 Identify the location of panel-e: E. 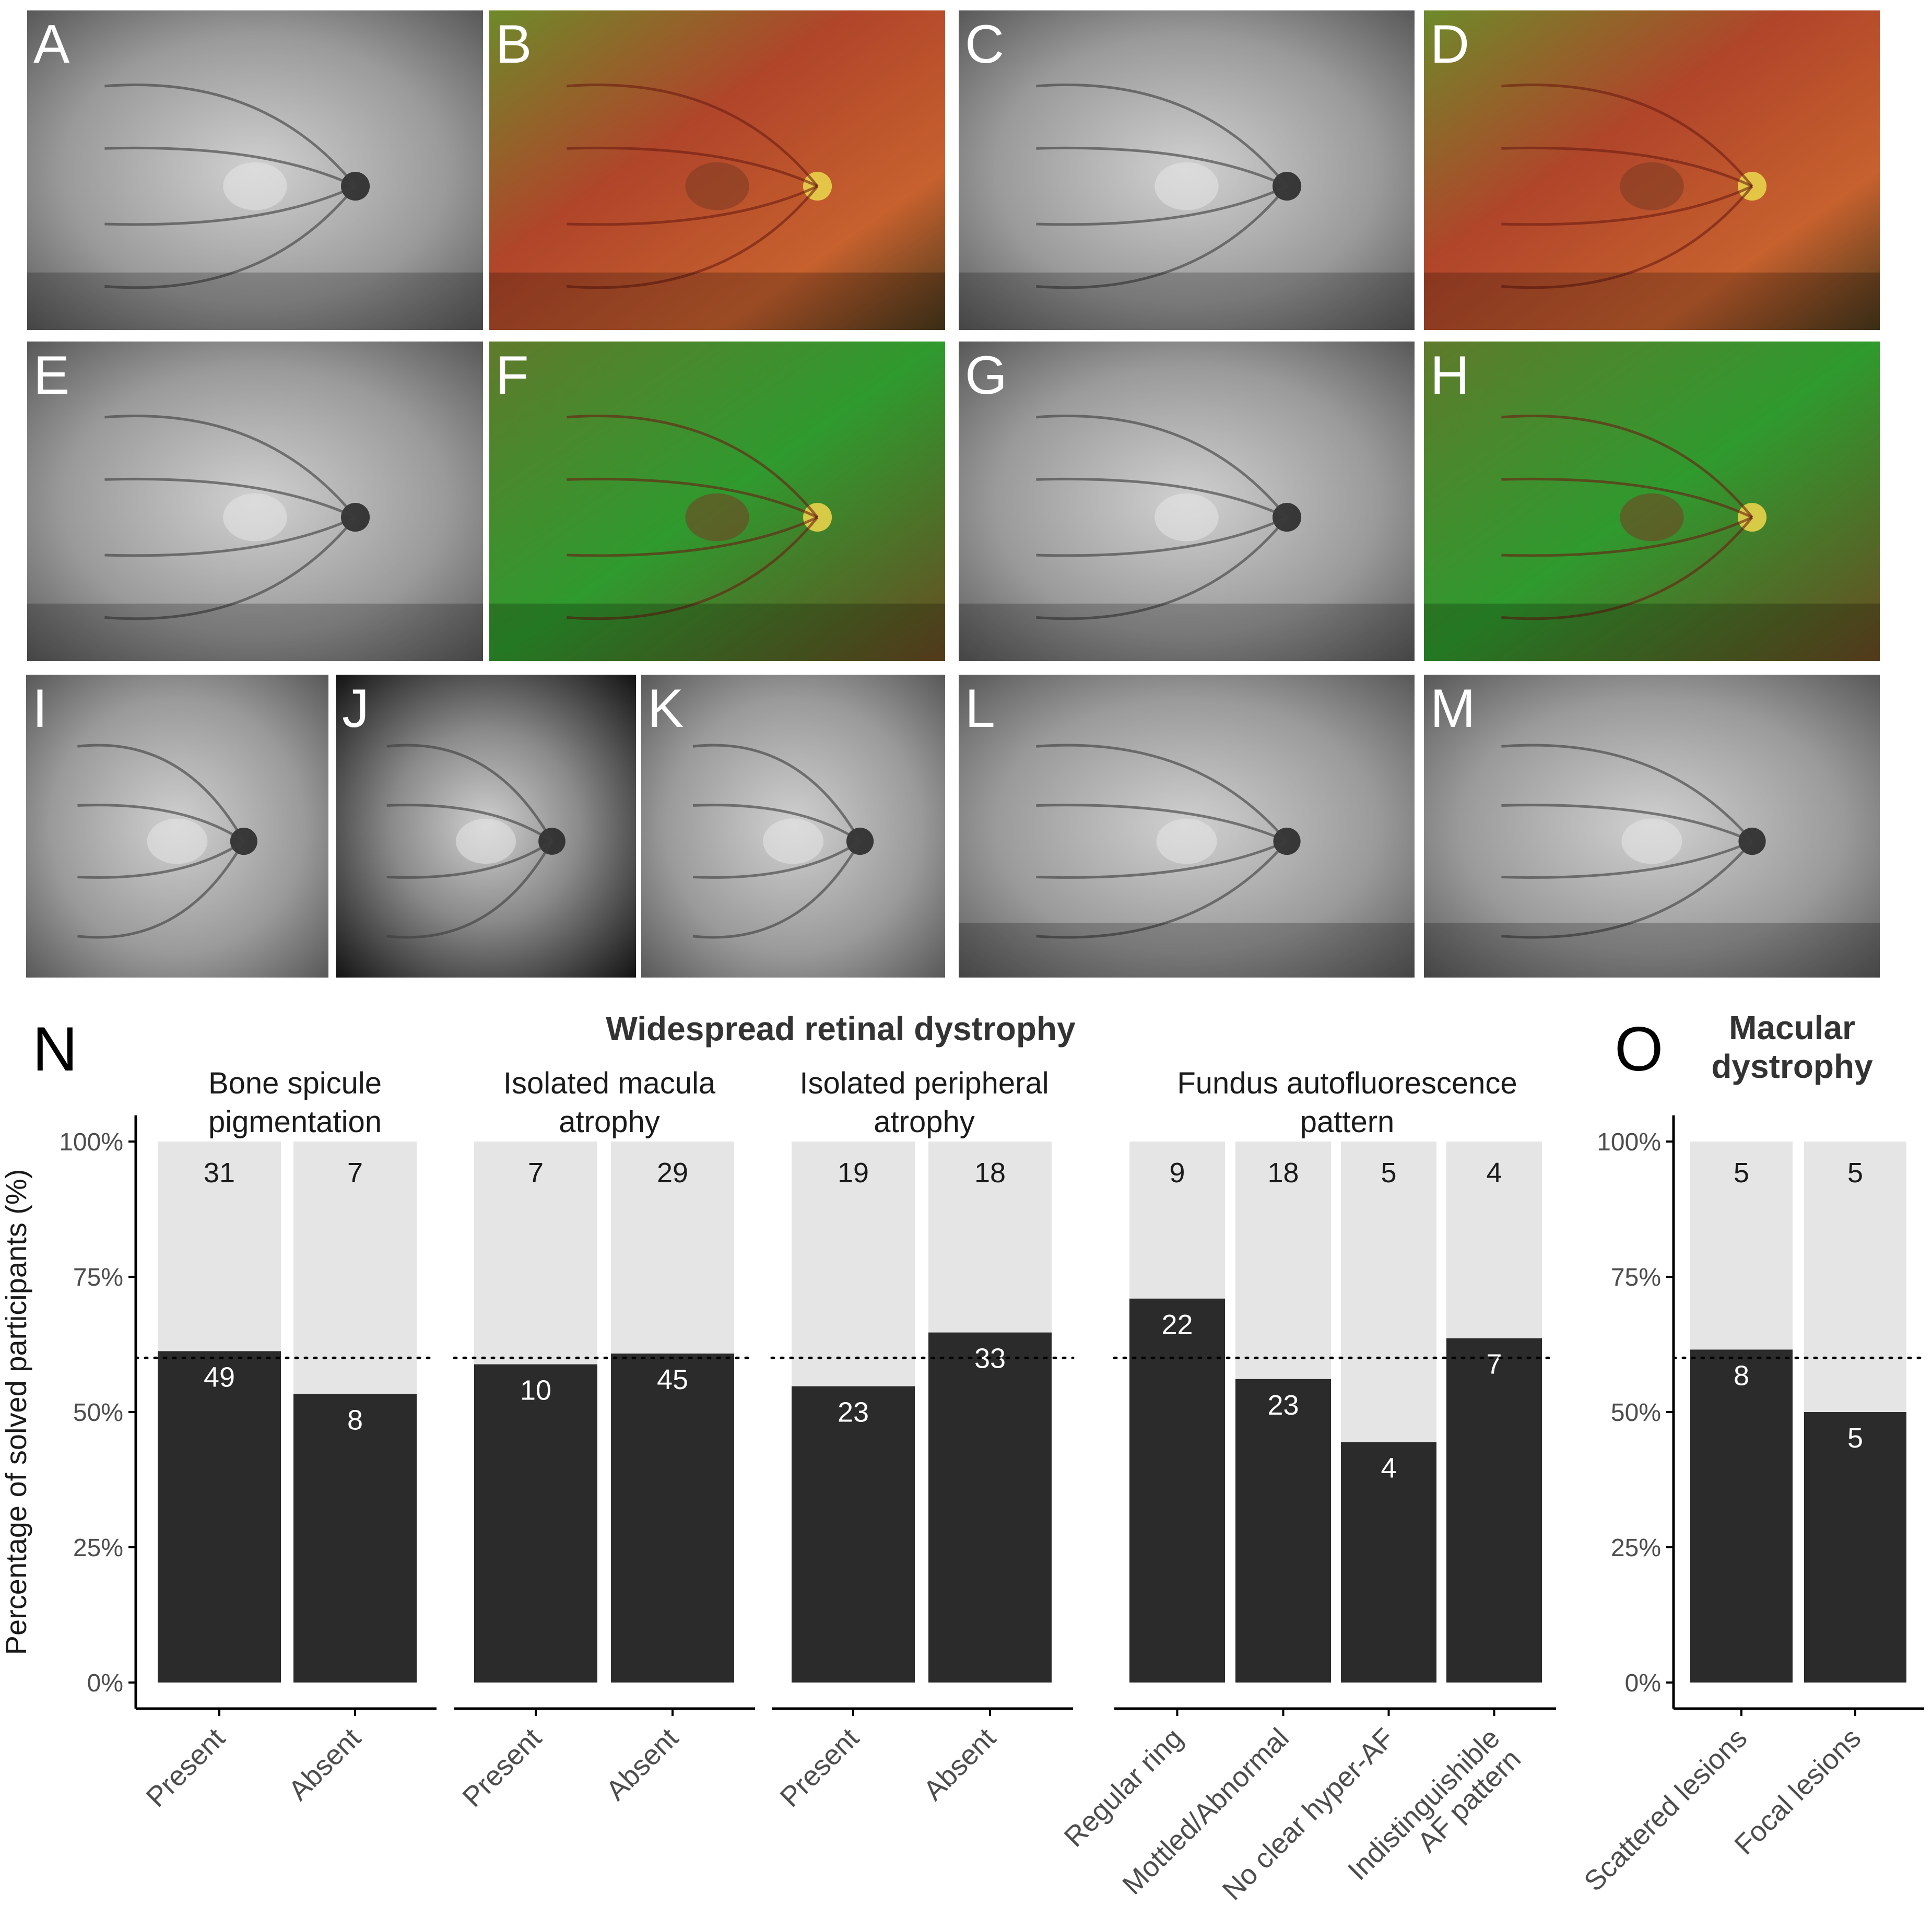
(255, 501).